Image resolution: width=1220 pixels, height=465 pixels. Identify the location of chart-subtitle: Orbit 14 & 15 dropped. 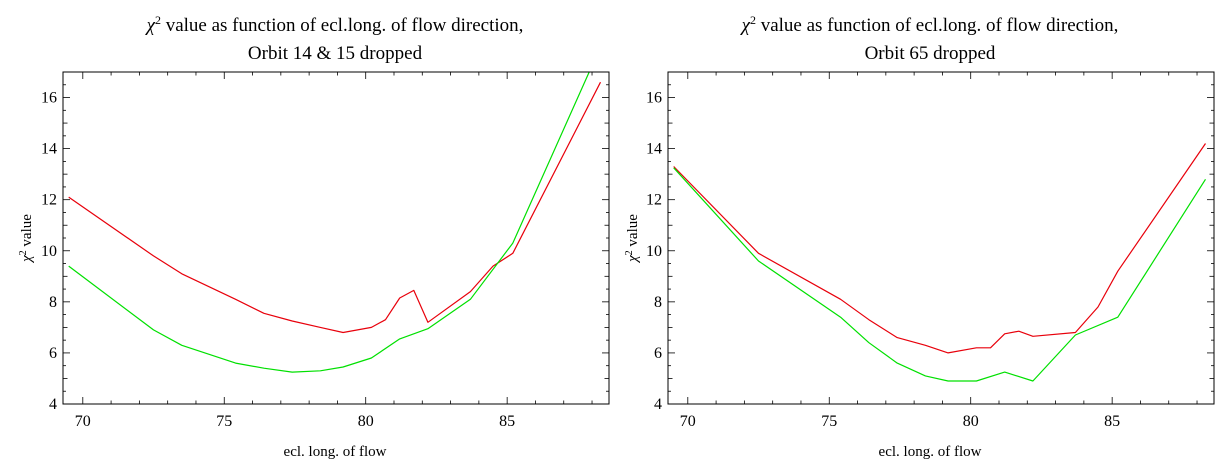
(335, 53).